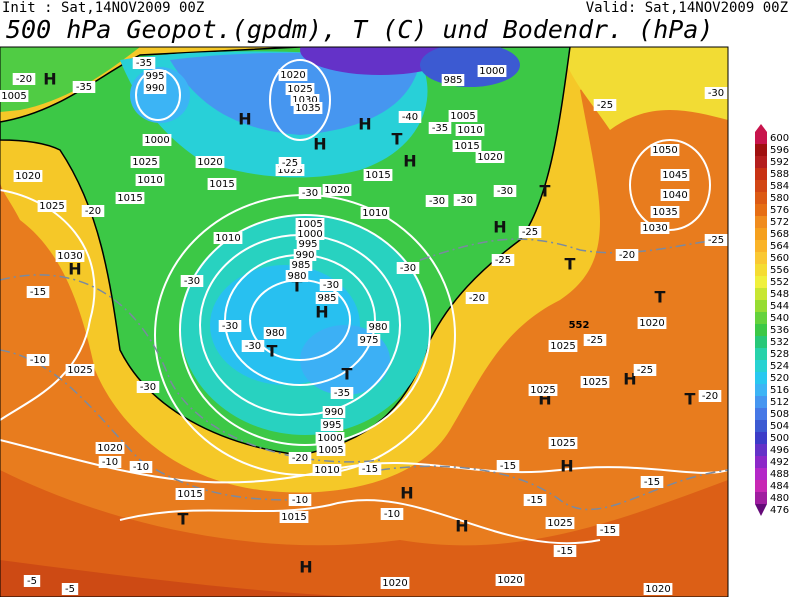 The height and width of the screenshot is (597, 790). What do you see at coordinates (779, 162) in the screenshot?
I see `colorbar-label: 592` at bounding box center [779, 162].